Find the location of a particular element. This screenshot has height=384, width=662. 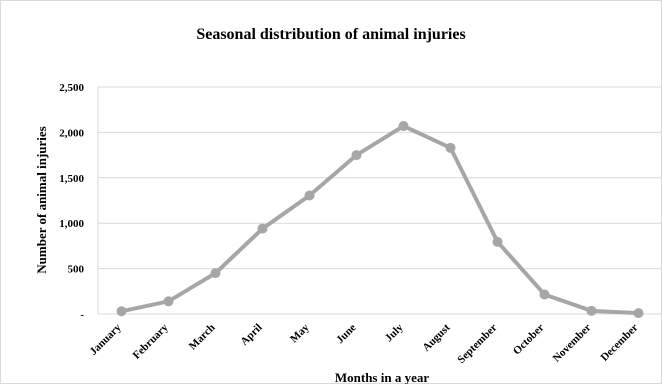

x-tick-label: March is located at coordinates (202, 337).